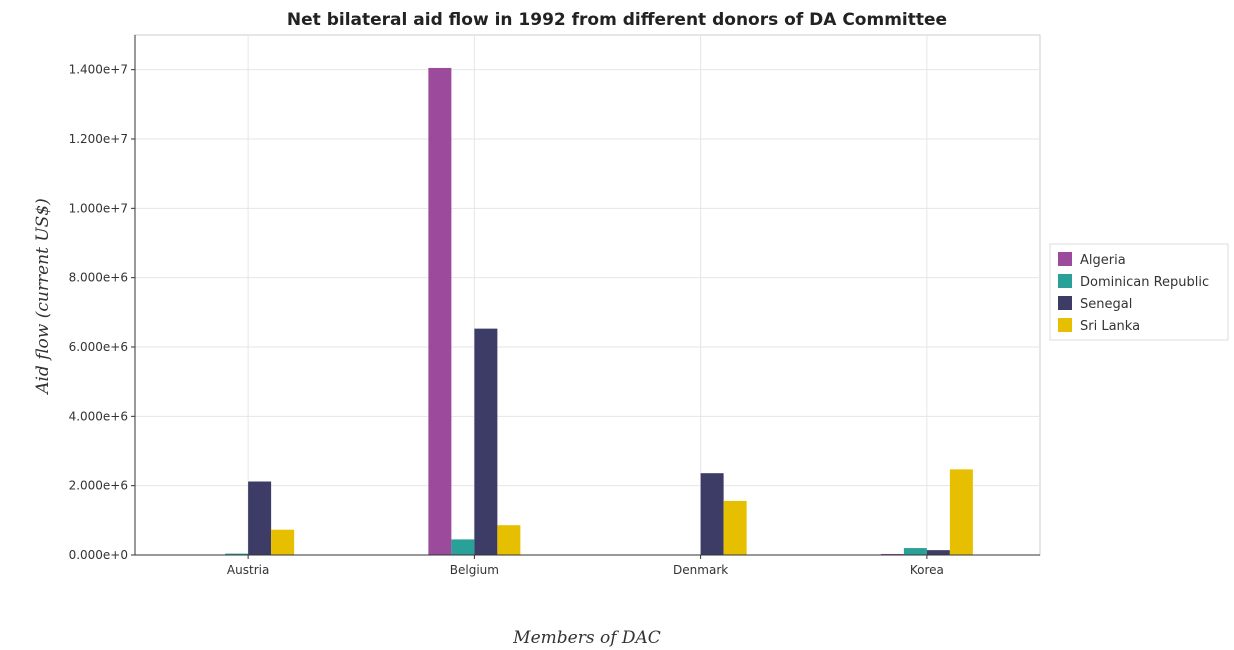  I want to click on y-tick-label: 4.000e+6, so click(98, 416).